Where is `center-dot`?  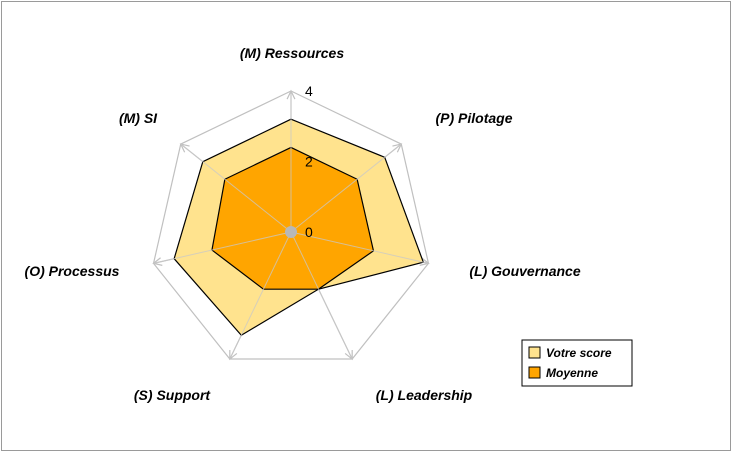 center-dot is located at coordinates (291, 232).